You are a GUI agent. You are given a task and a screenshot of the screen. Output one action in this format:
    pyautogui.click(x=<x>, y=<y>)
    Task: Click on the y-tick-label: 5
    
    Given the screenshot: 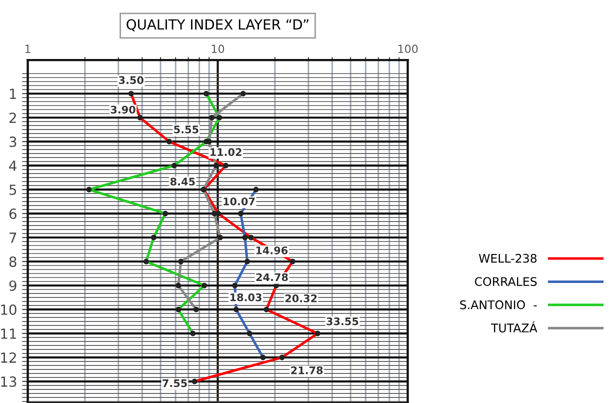 What is the action you would take?
    pyautogui.click(x=13, y=190)
    